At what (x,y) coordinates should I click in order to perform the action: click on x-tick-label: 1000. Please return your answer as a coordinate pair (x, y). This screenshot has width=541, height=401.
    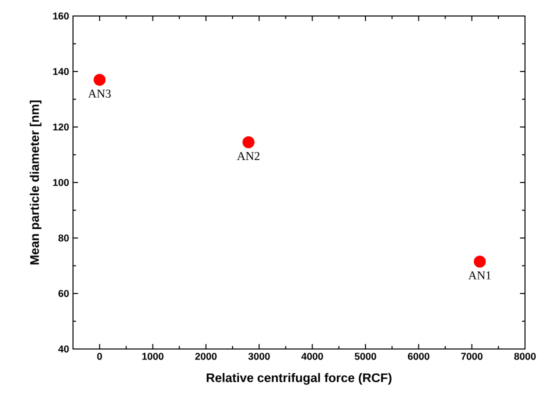
    Looking at the image, I should click on (153, 356).